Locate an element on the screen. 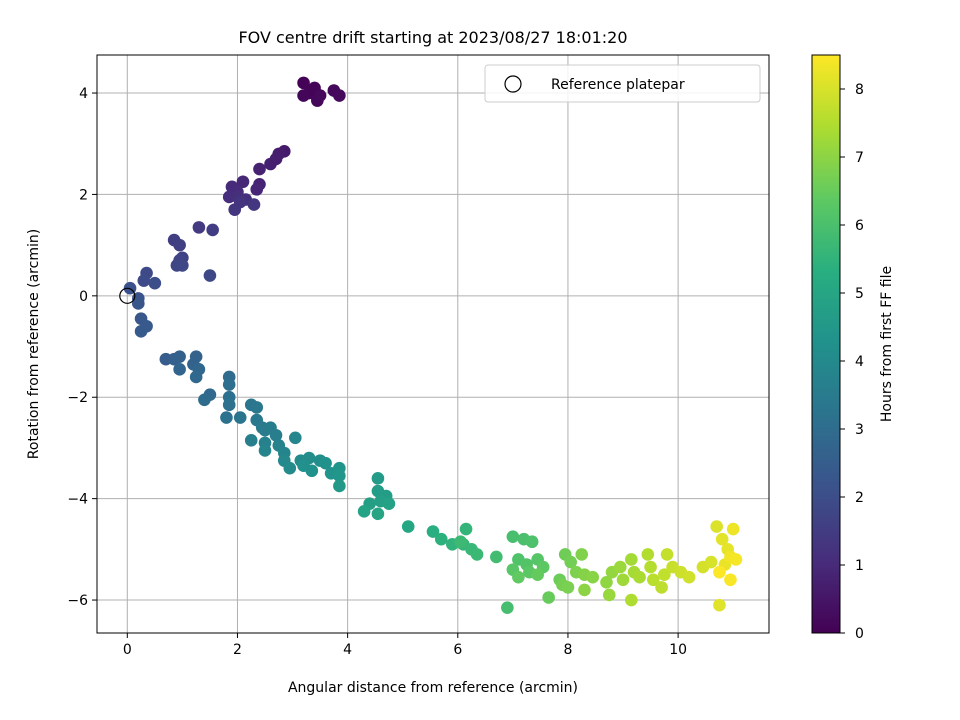 The width and height of the screenshot is (960, 720). x-tick-label: 10 is located at coordinates (678, 650).